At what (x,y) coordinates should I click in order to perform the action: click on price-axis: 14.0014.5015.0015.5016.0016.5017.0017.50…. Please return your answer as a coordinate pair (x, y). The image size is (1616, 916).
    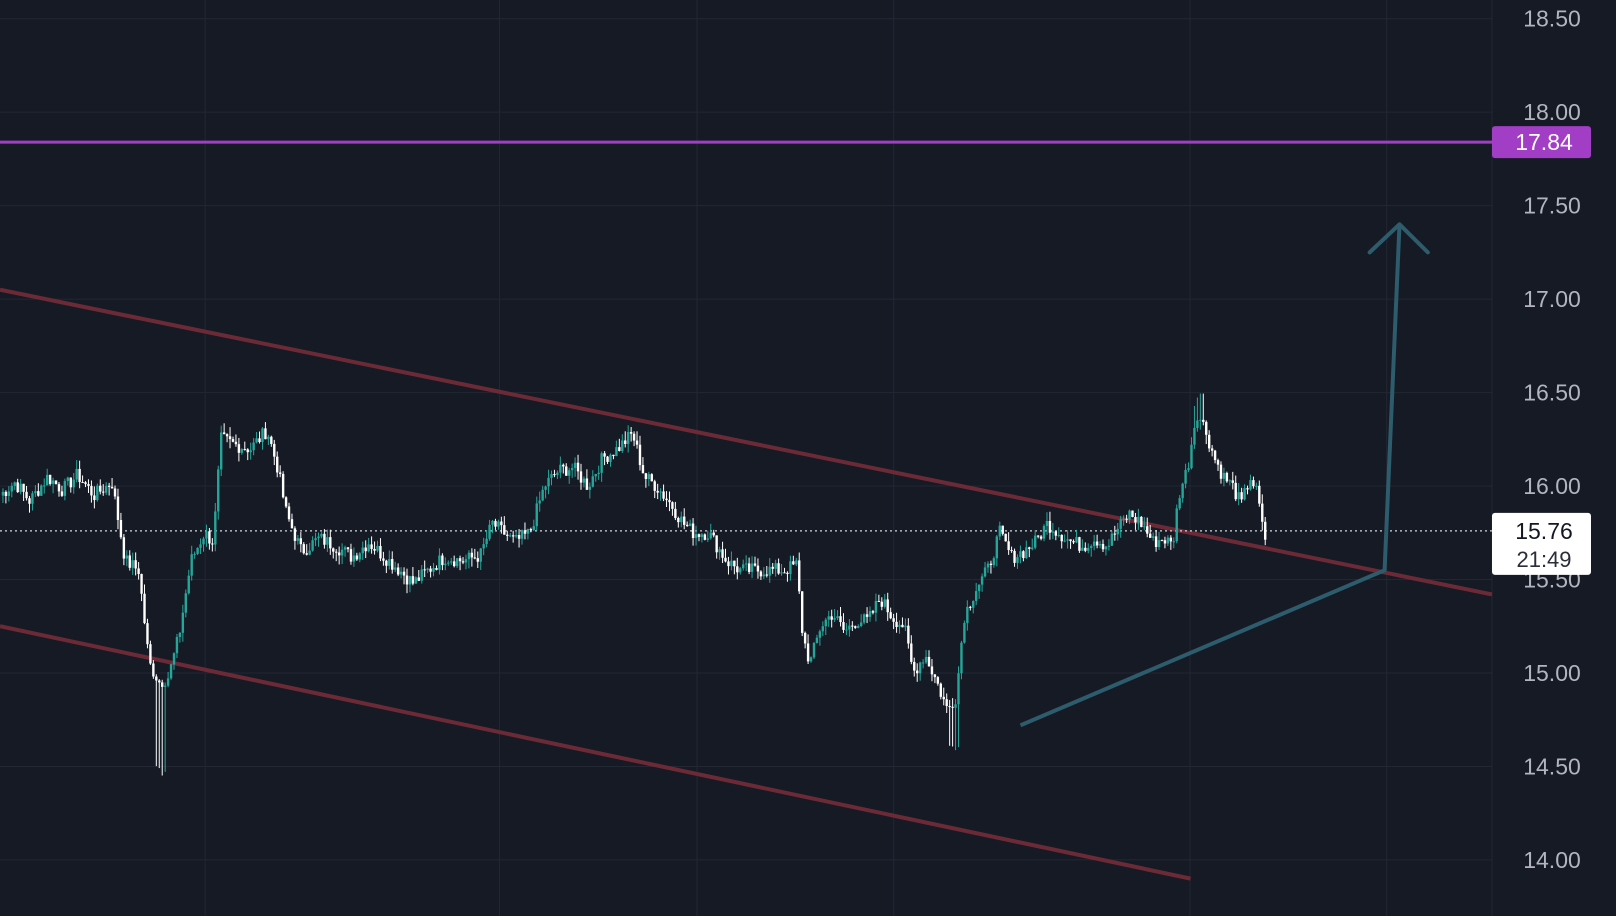
    Looking at the image, I should click on (1541, 439).